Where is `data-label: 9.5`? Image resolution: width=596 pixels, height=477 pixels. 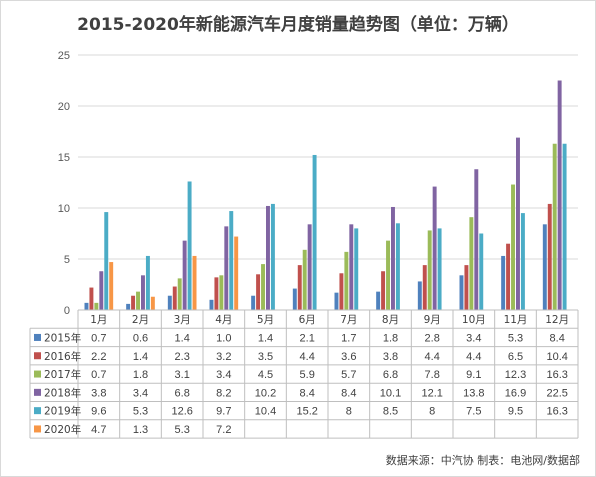
data-label: 9.5 is located at coordinates (515, 412).